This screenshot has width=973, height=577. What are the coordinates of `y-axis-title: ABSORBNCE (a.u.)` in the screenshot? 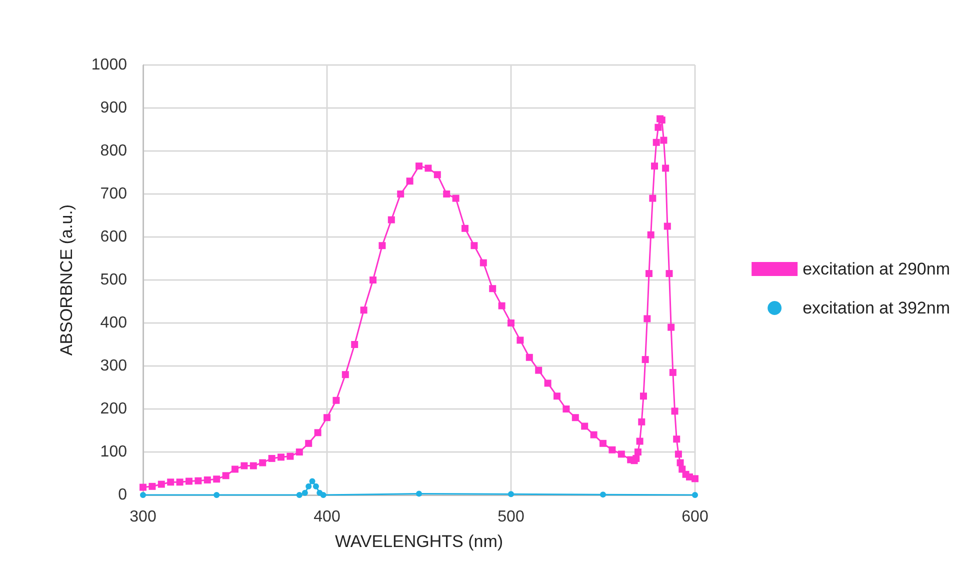 It's located at (66, 280).